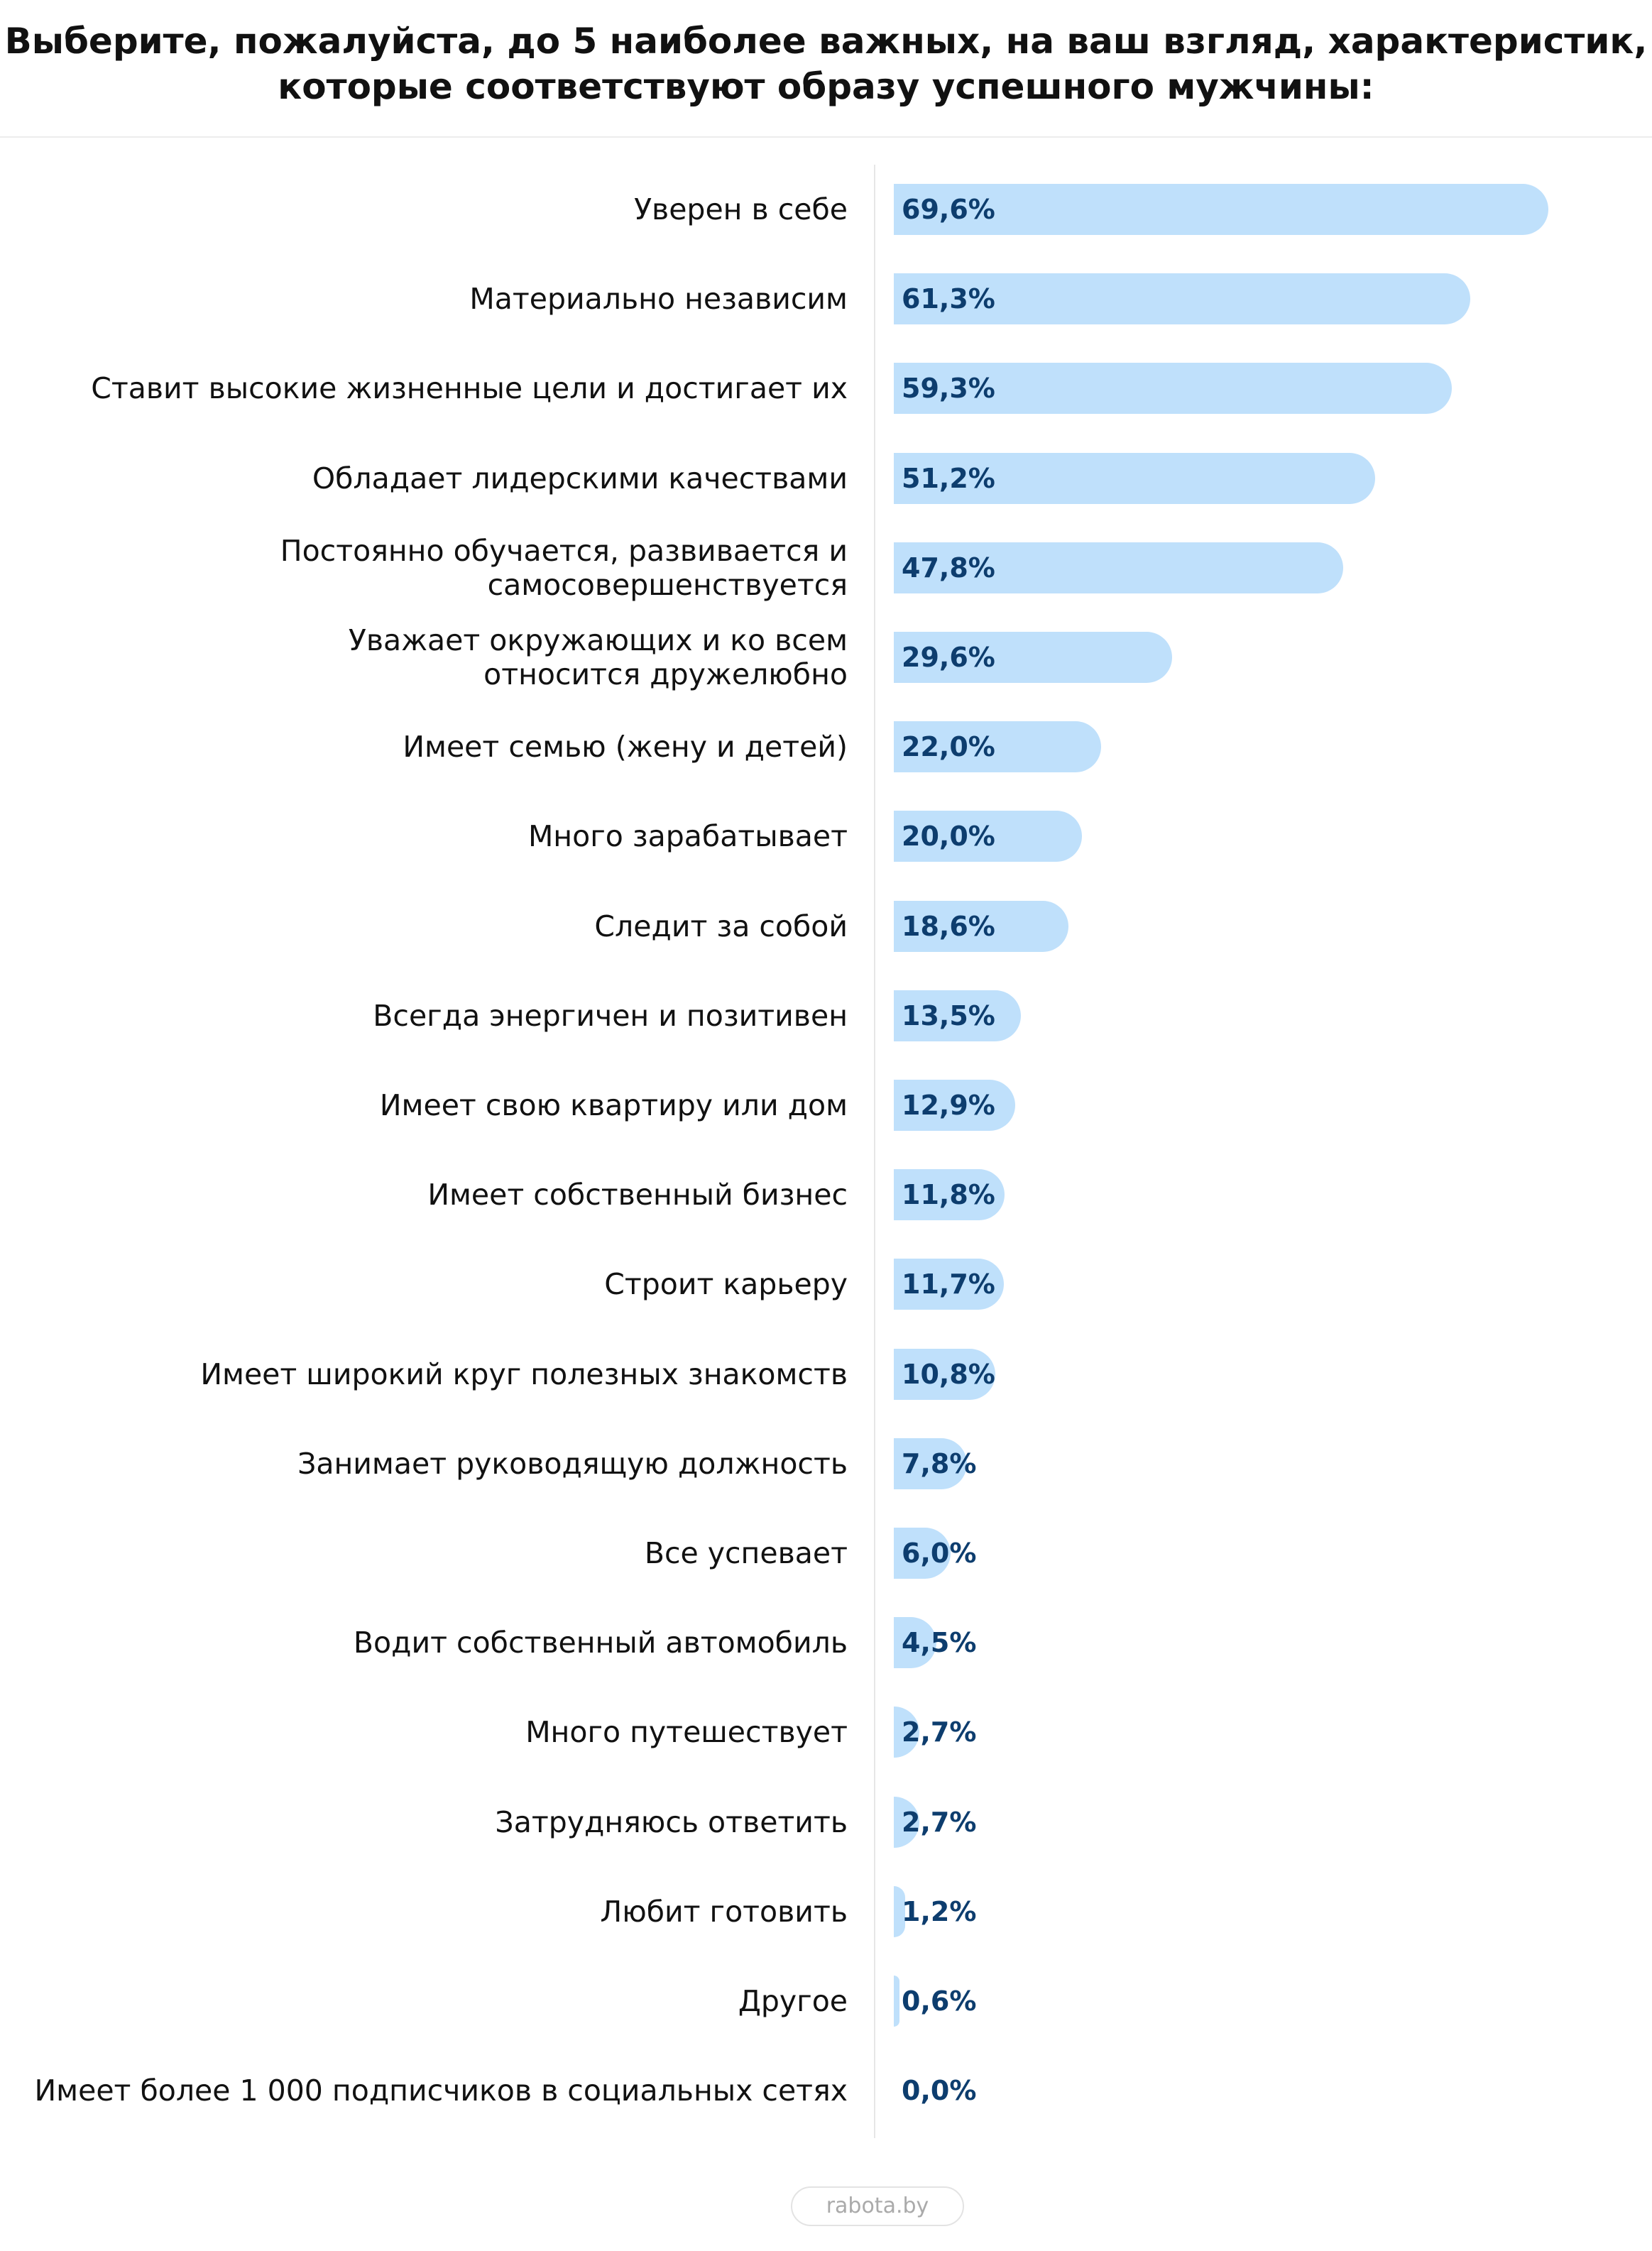 The height and width of the screenshot is (2251, 1652). Describe the element at coordinates (939, 2001) in the screenshot. I see `value-label: 0,6%` at that location.